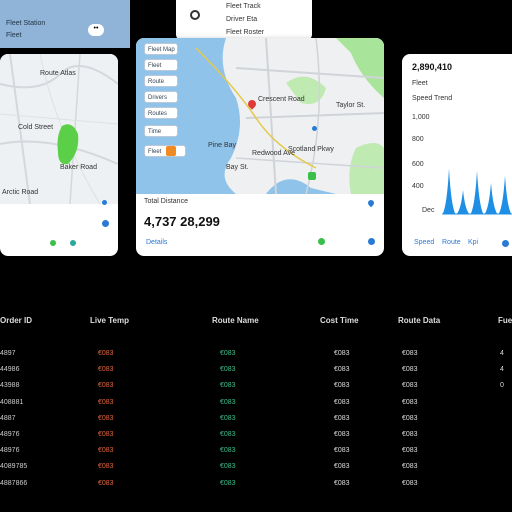 The image size is (512, 512). Describe the element at coordinates (502, 386) in the screenshot. I see `table-cell-fuel: 0` at that location.